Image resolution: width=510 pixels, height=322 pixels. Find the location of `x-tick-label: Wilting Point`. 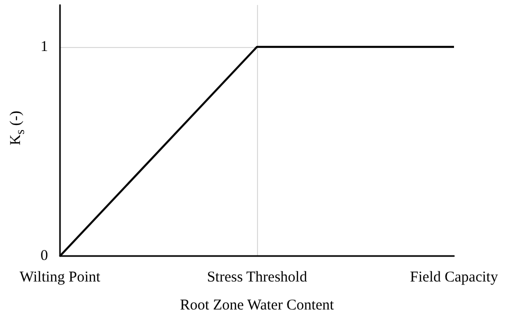

x-tick-label: Wilting Point is located at coordinates (61, 278).